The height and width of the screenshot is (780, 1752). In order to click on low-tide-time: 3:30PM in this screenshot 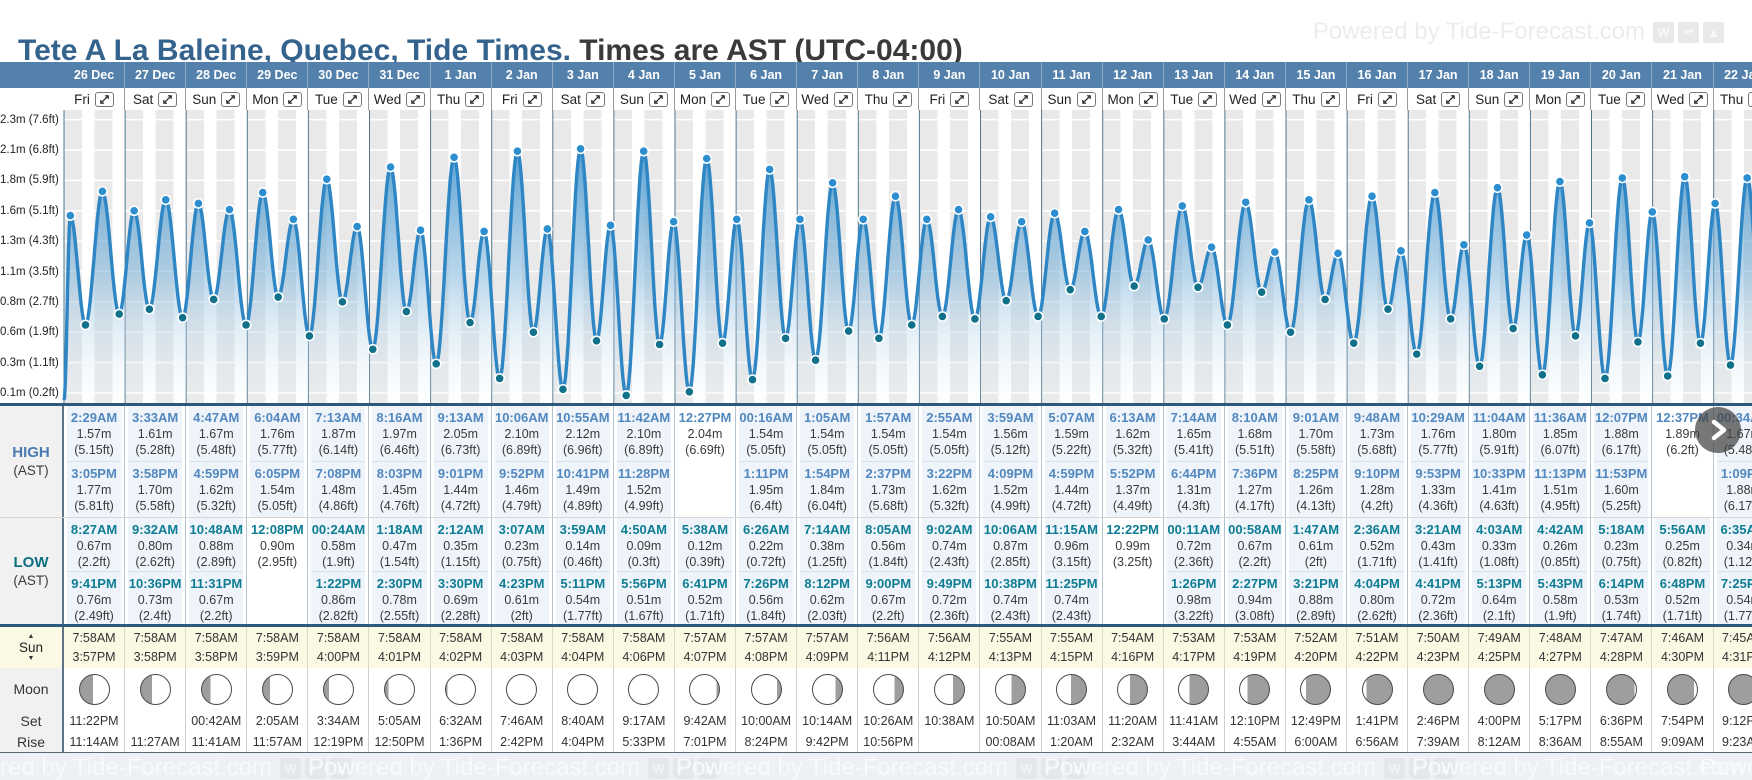, I will do `click(460, 583)`.